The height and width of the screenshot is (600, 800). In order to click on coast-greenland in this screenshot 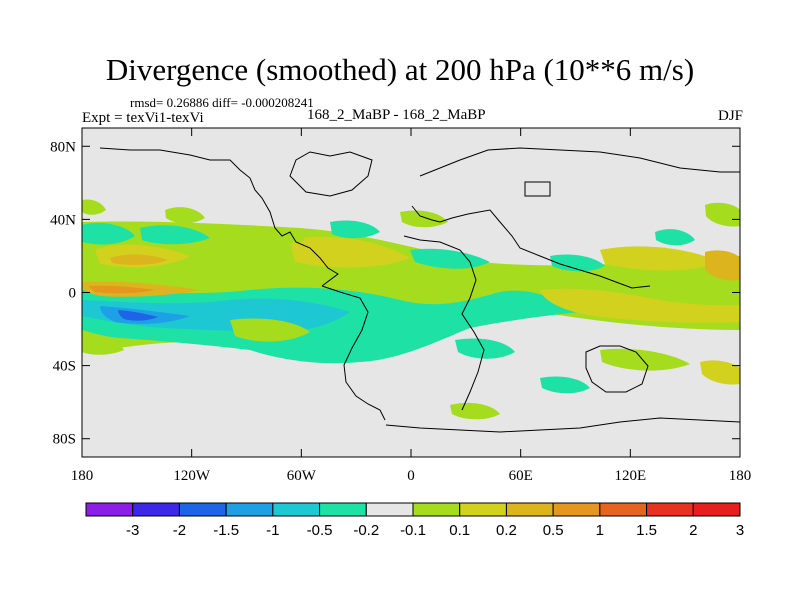, I will do `click(331, 174)`.